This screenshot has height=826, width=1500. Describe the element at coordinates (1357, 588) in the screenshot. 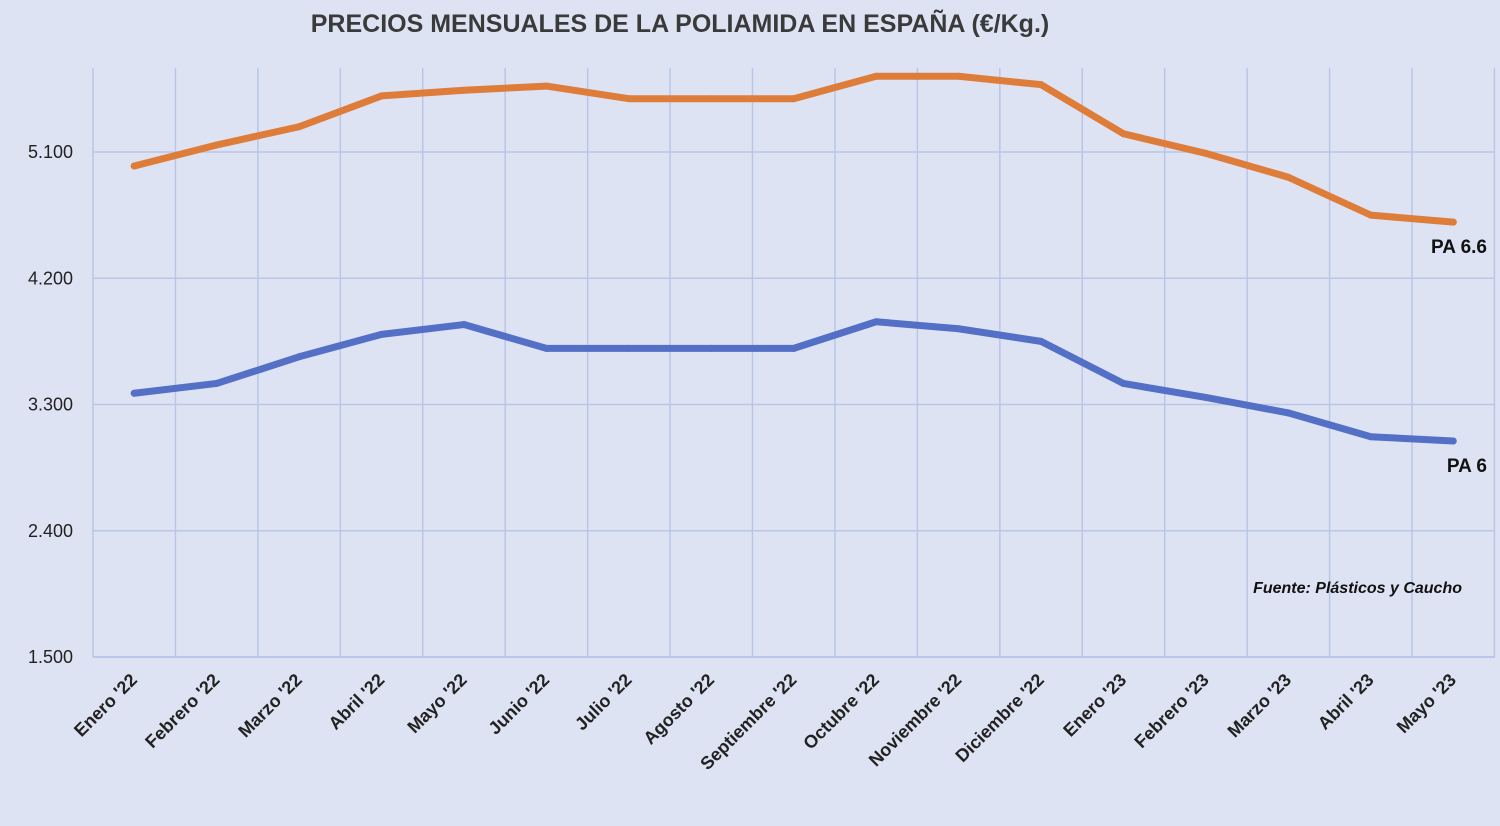

I see `source-annotation: Fuente: Plásticos y Caucho` at that location.